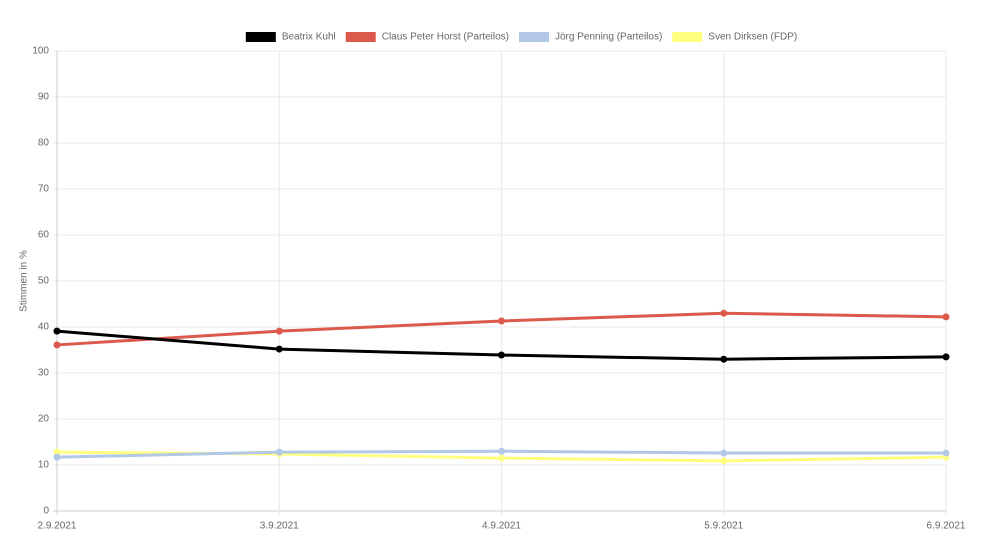 This screenshot has height=552, width=983. What do you see at coordinates (44, 189) in the screenshot?
I see `y-tick-label: 70` at bounding box center [44, 189].